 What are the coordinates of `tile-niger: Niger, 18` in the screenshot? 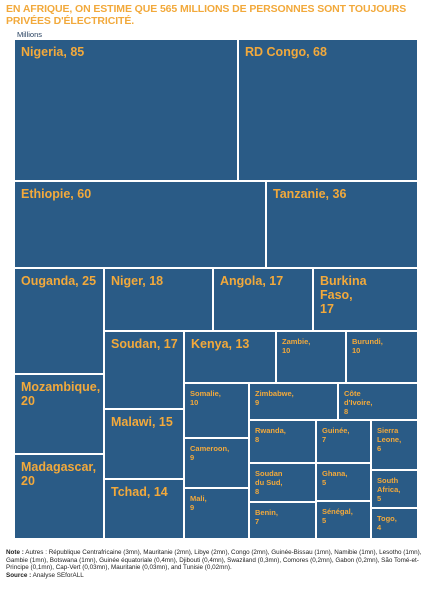 It's located at (158, 299).